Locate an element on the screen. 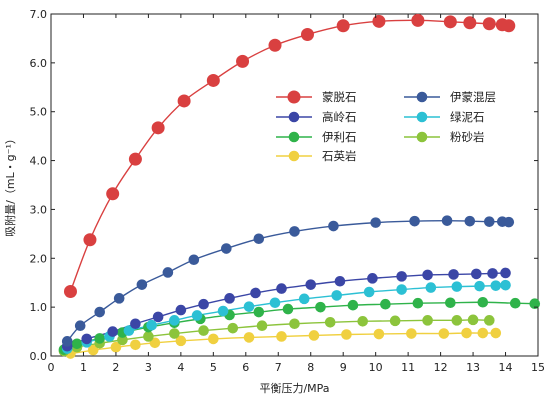 This screenshot has height=400, width=554. legend-label: 蒙脱石 is located at coordinates (339, 97).